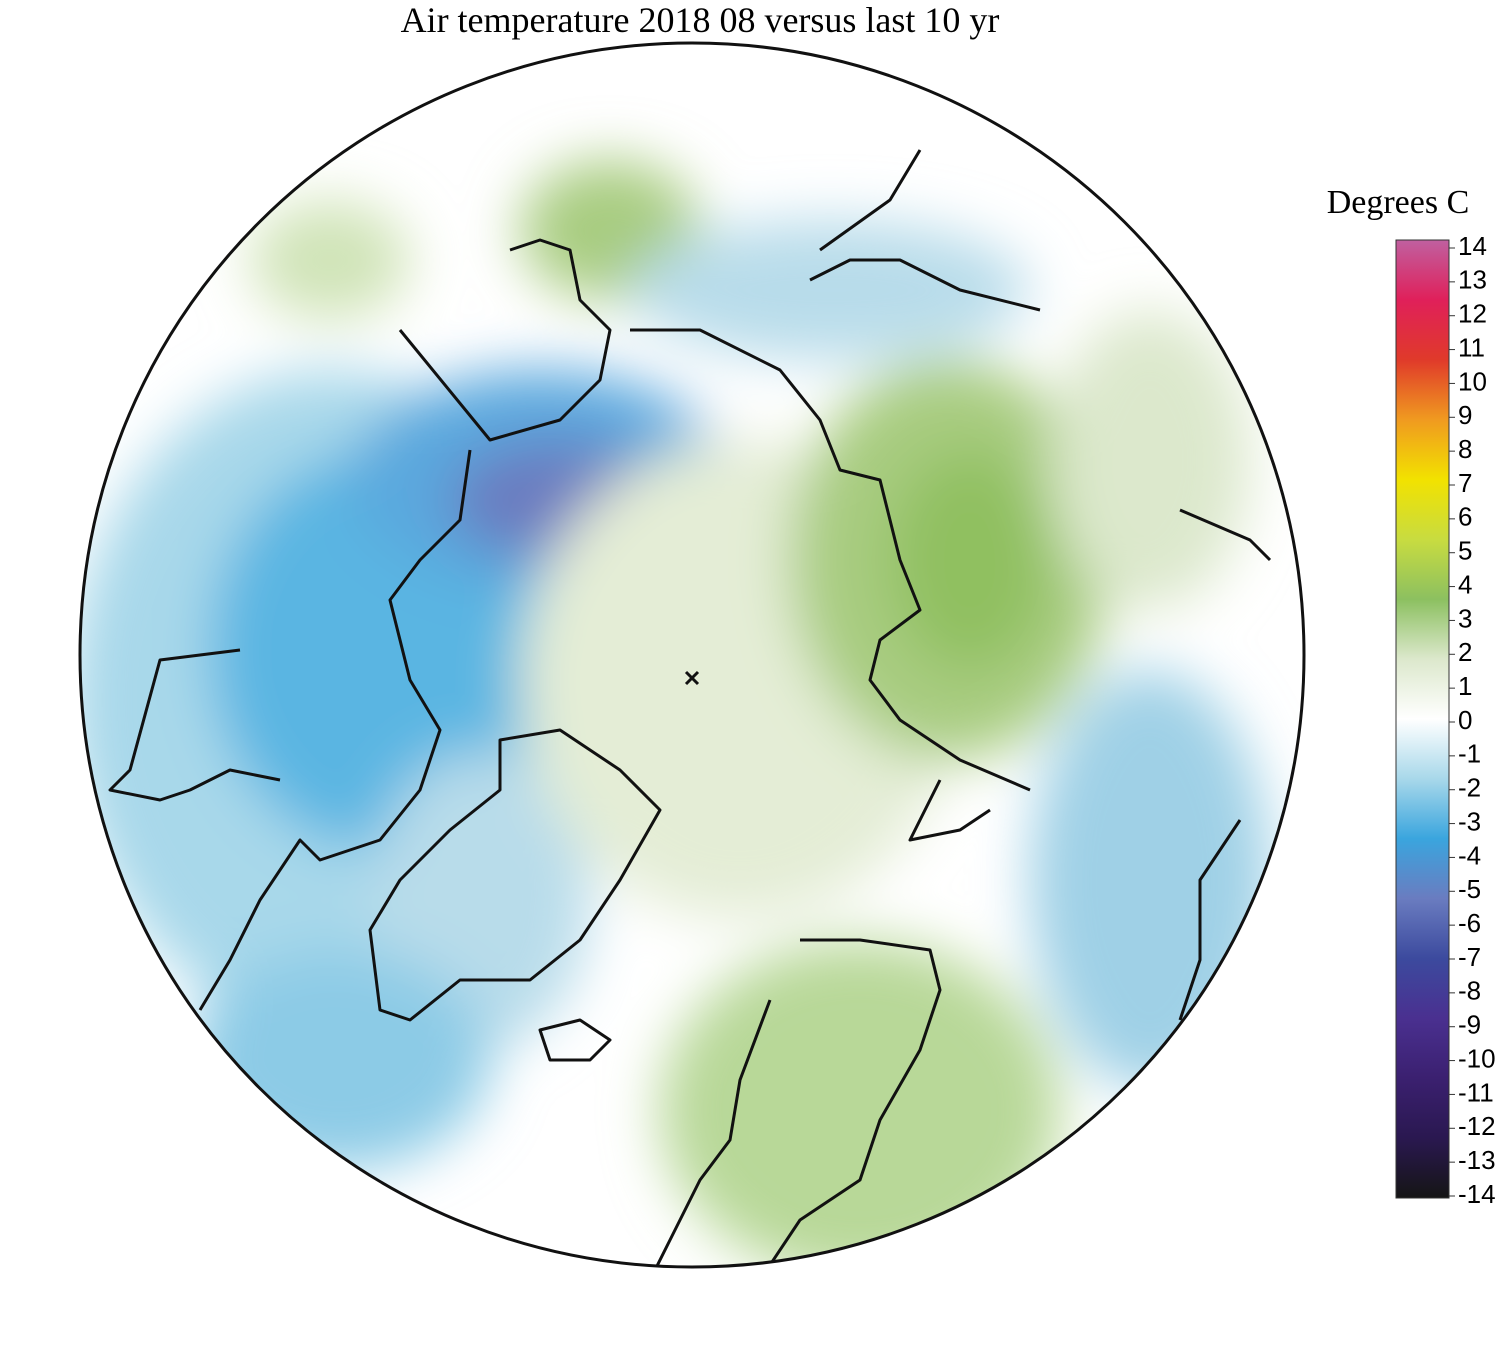 The image size is (1500, 1362). What do you see at coordinates (1465, 686) in the screenshot?
I see `colorbar-tick-label: 1` at bounding box center [1465, 686].